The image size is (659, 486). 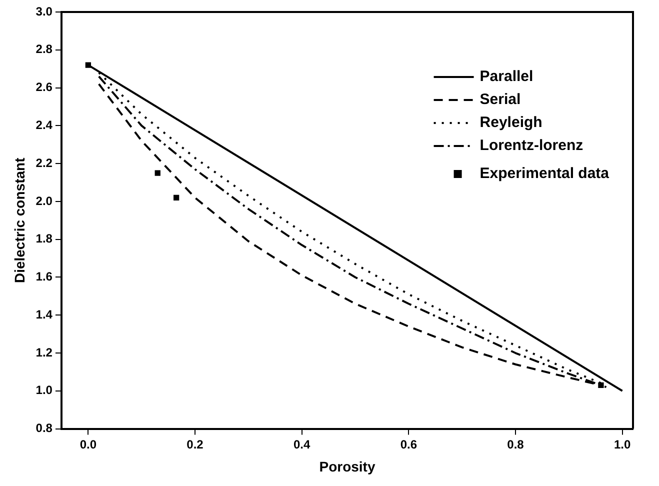 What do you see at coordinates (195, 444) in the screenshot?
I see `x-tick-label: 0.2` at bounding box center [195, 444].